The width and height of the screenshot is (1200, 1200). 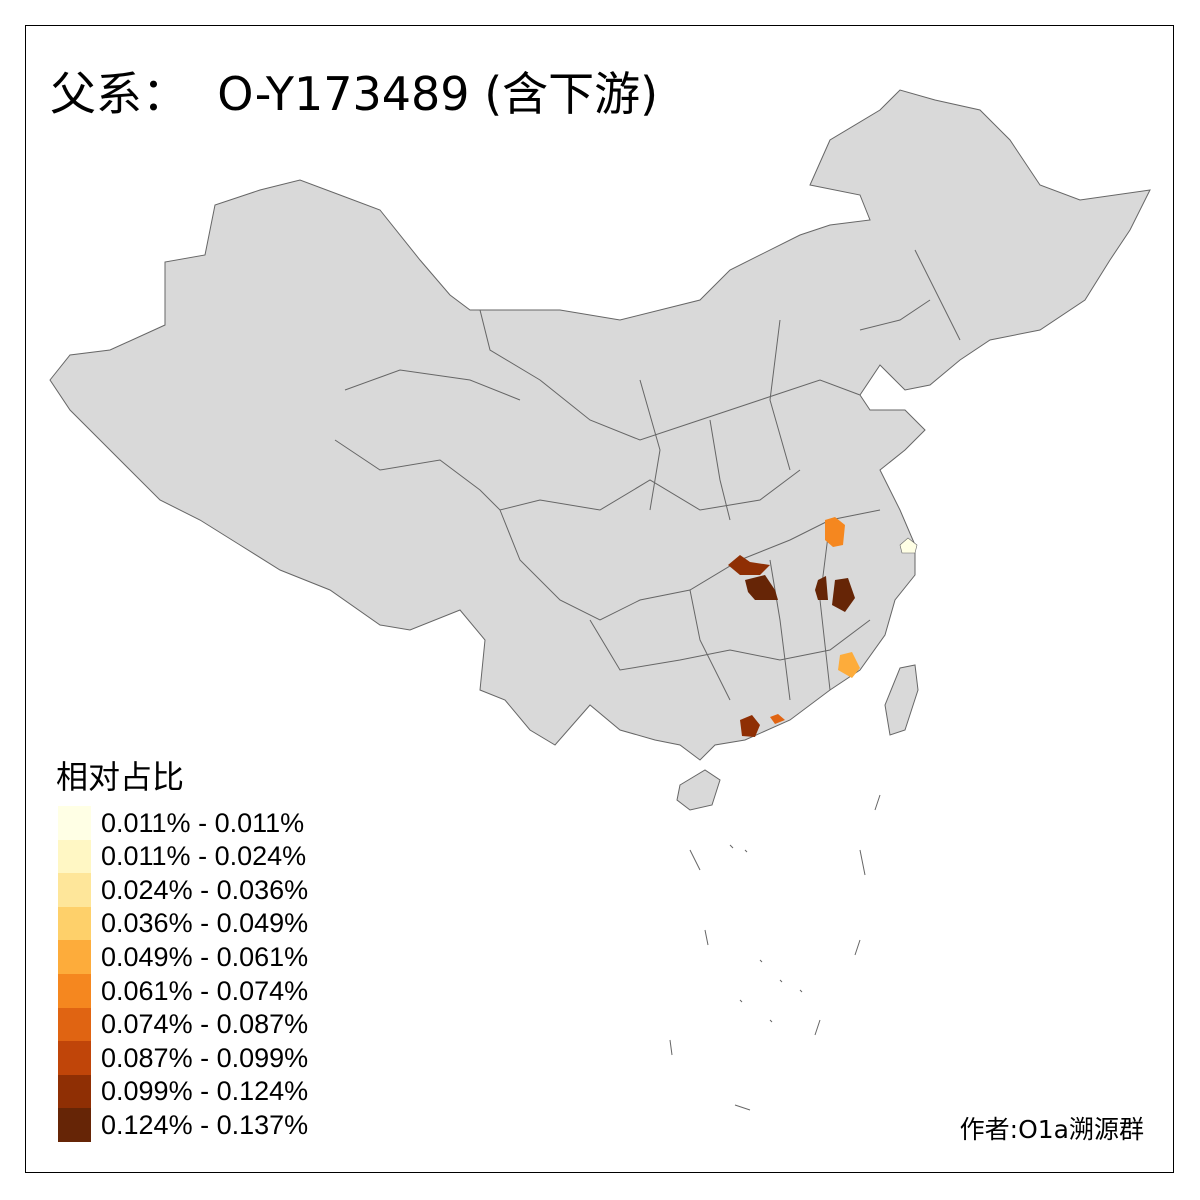 I want to click on region-hunan-north, so click(x=761, y=587).